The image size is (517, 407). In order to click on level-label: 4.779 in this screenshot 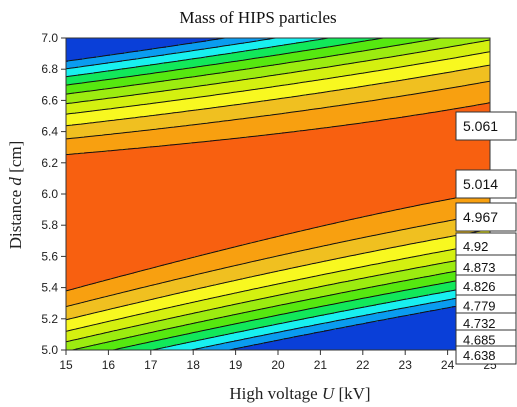, I will do `click(486, 305)`.